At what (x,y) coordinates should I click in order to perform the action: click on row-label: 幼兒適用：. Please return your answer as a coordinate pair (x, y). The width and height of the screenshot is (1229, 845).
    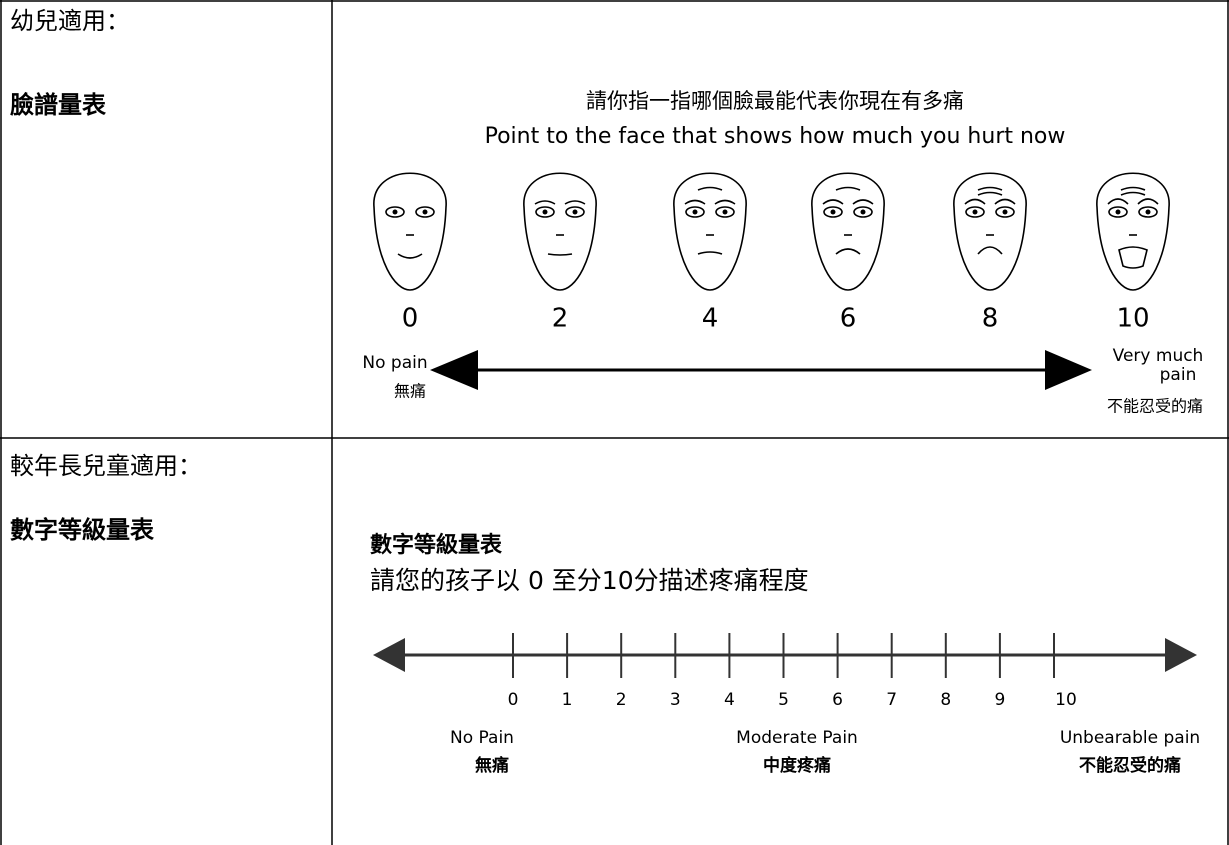
    Looking at the image, I should click on (70, 21).